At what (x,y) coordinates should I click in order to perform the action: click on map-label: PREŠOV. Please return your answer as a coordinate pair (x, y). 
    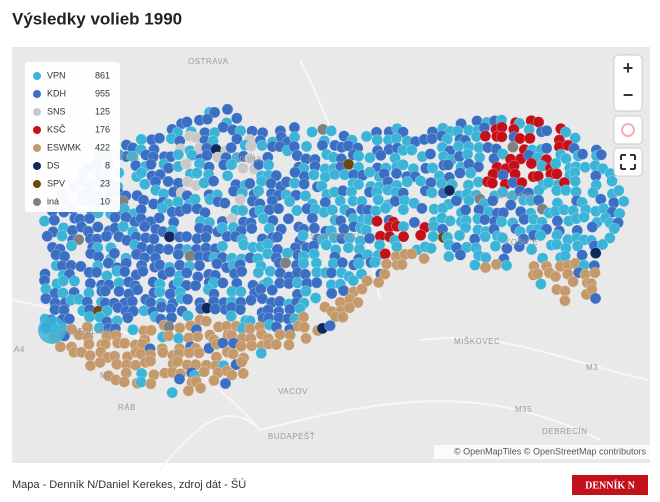
    Looking at the image, I should click on (518, 196).